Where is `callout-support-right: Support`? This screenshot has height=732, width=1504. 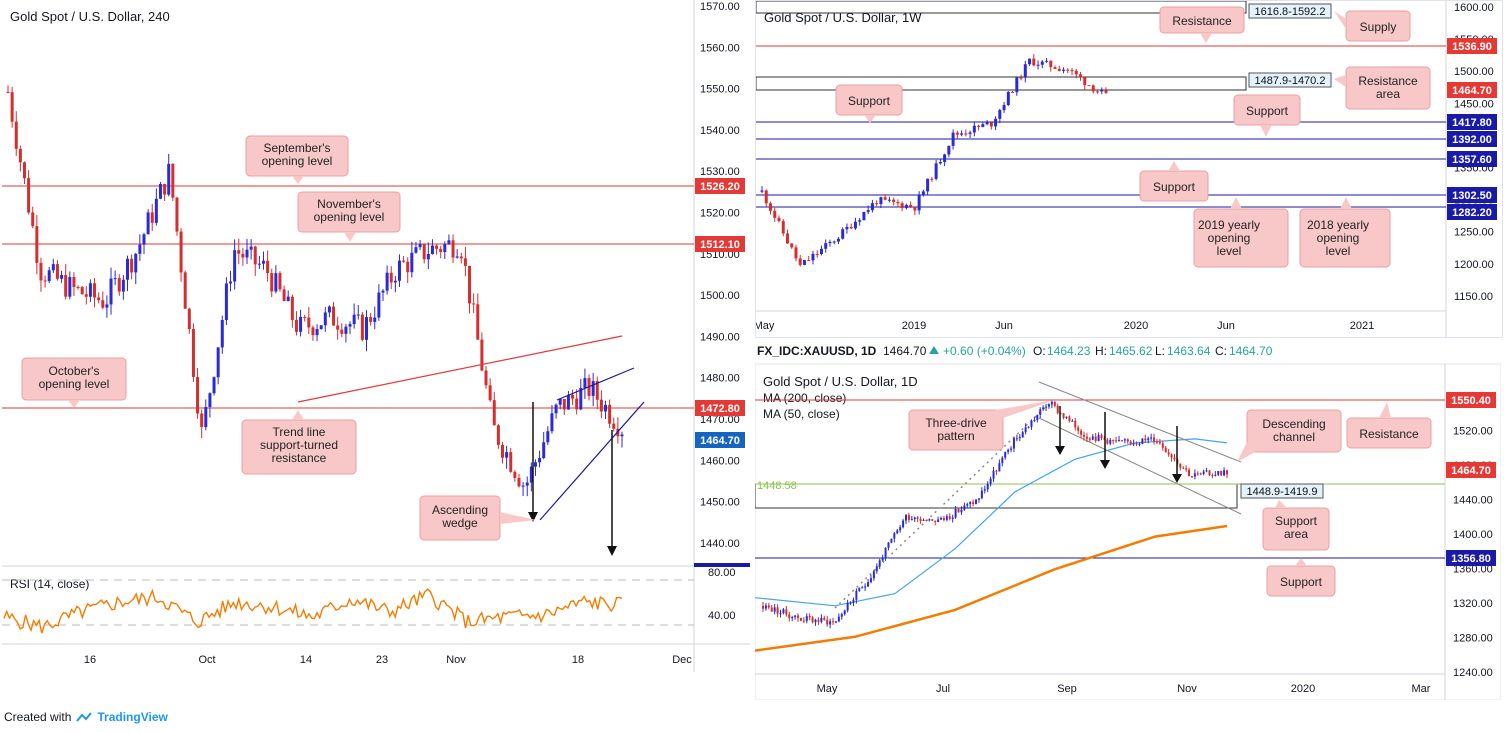
callout-support-right: Support is located at coordinates (1267, 115).